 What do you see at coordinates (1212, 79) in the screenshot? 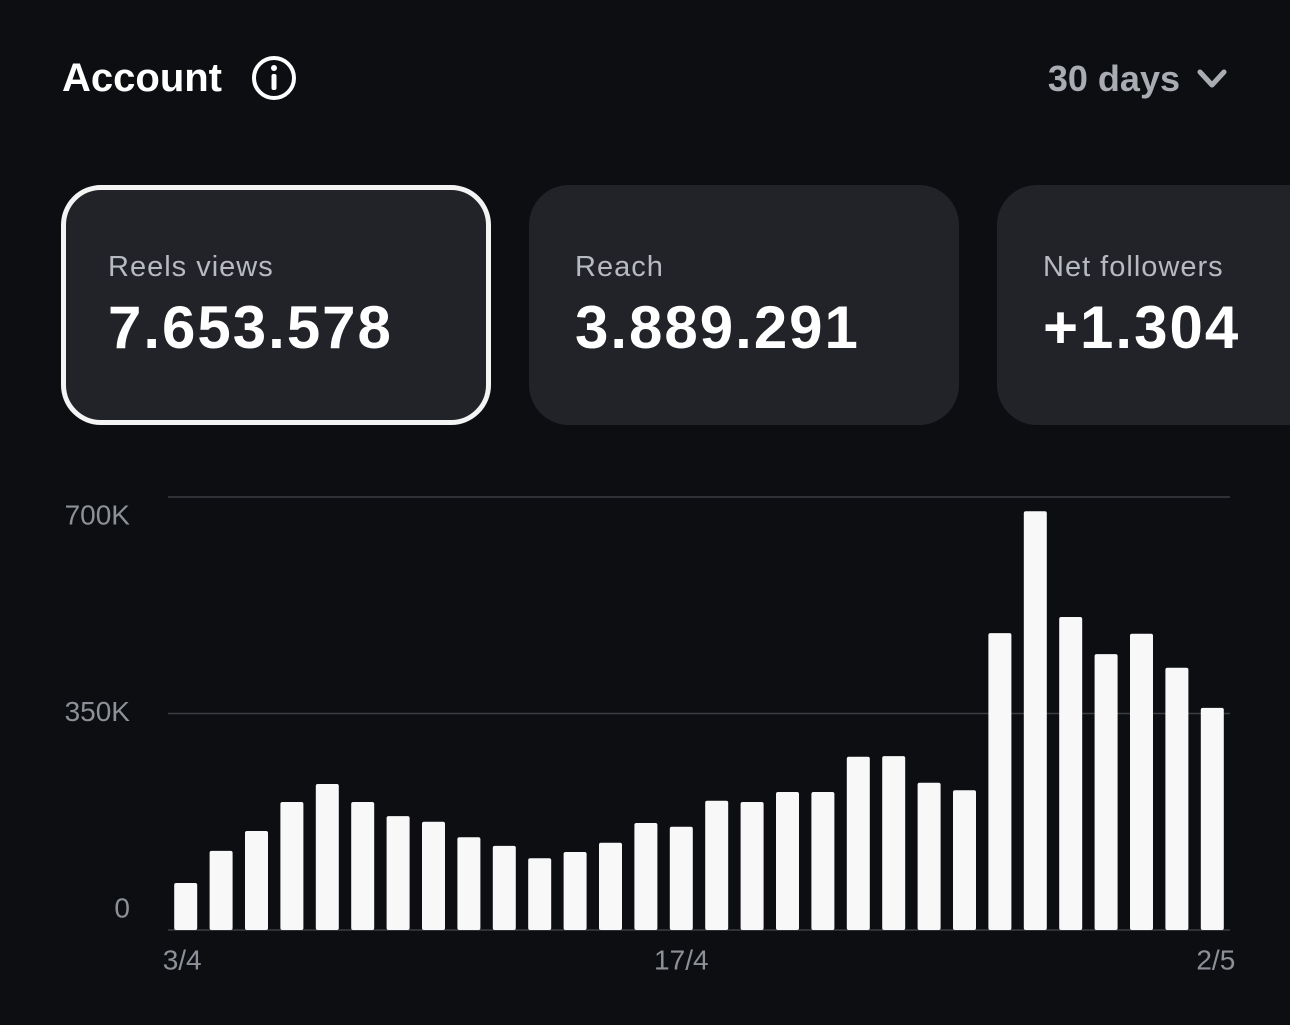
I see `dropdown-chevron` at bounding box center [1212, 79].